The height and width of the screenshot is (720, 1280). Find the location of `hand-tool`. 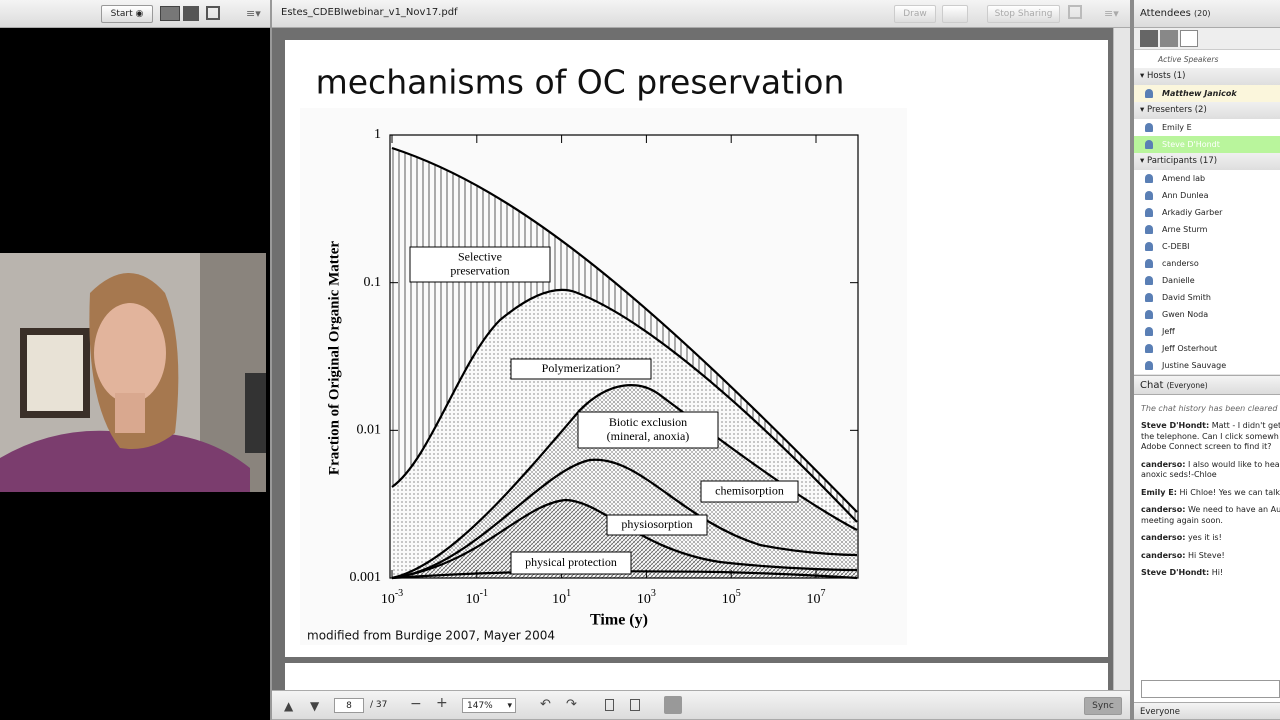

hand-tool is located at coordinates (673, 705).